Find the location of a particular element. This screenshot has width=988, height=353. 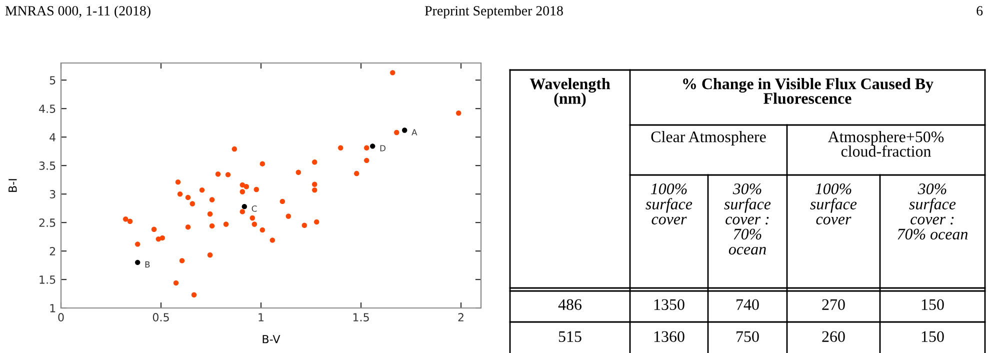

text: 750 is located at coordinates (747, 336).